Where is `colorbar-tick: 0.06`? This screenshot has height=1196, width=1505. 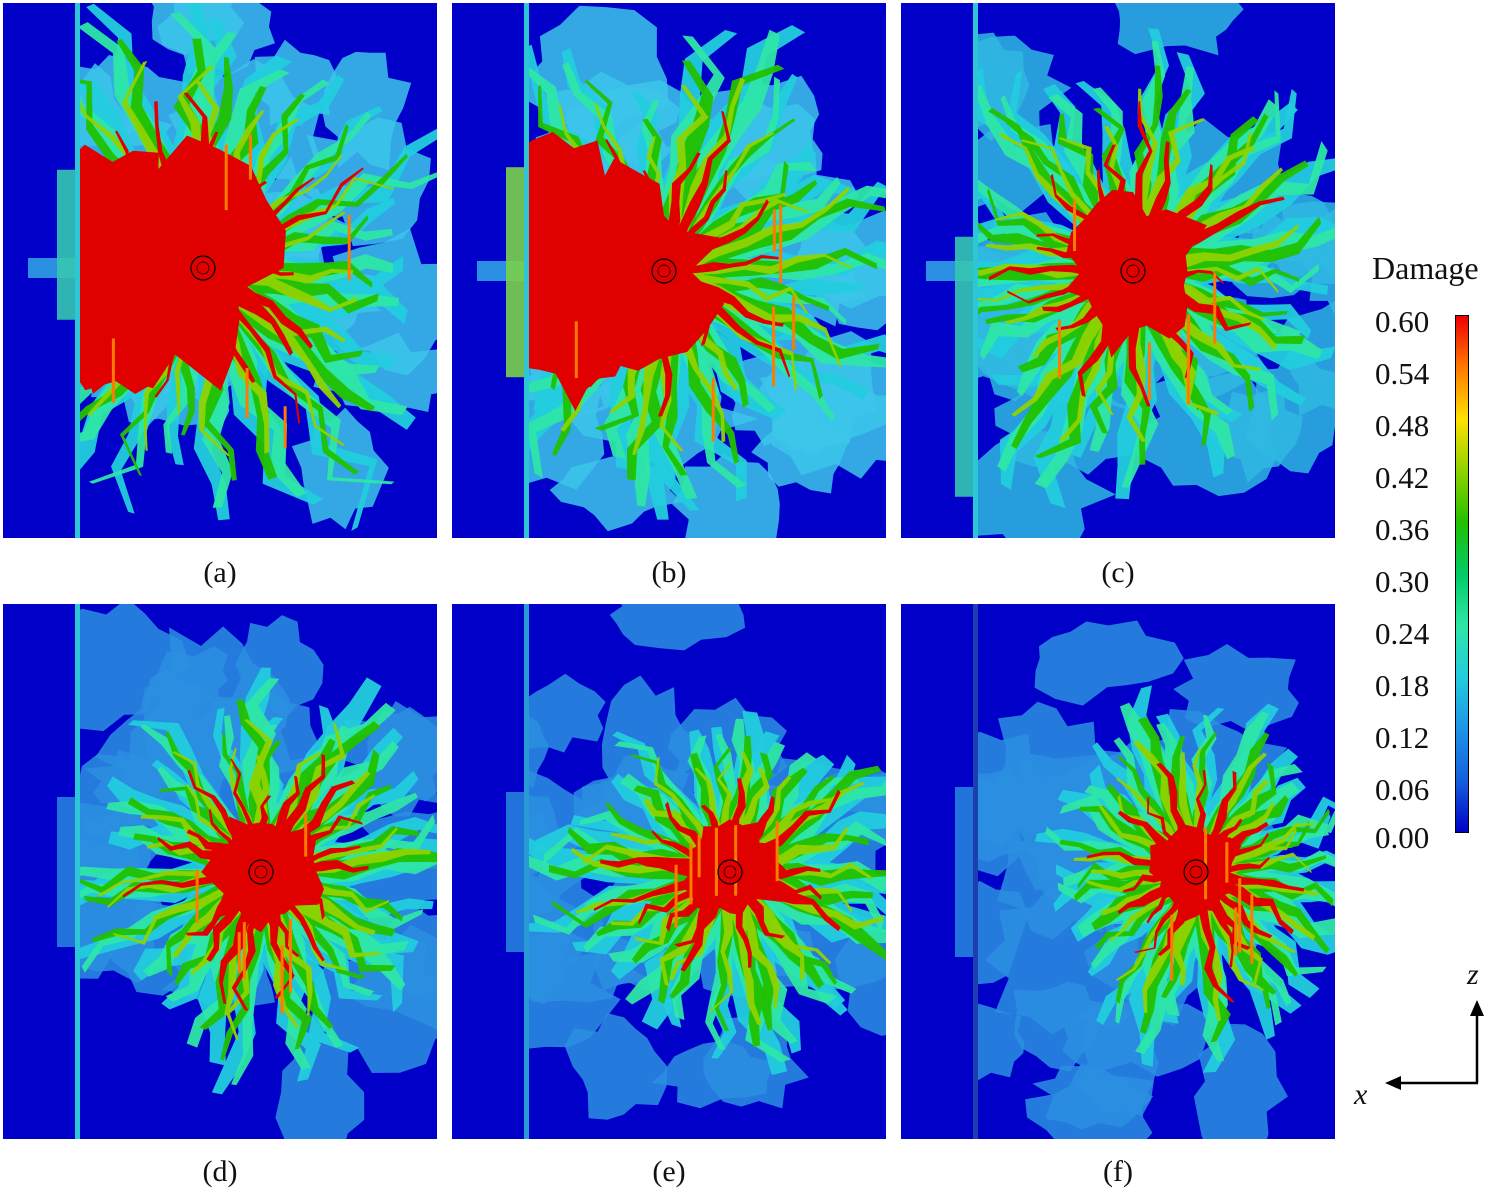
colorbar-tick: 0.06 is located at coordinates (1402, 789).